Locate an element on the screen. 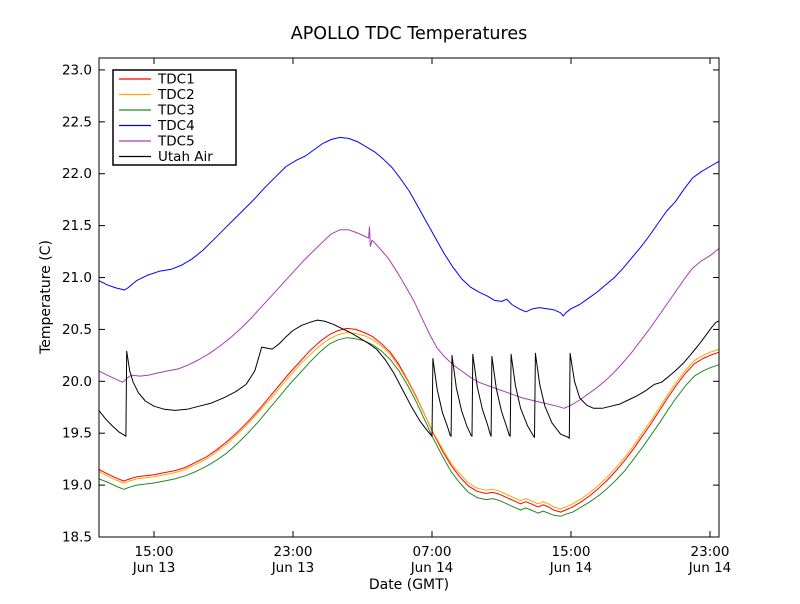 The height and width of the screenshot is (604, 800). legend-label-tdc2: TDC2 is located at coordinates (176, 95).